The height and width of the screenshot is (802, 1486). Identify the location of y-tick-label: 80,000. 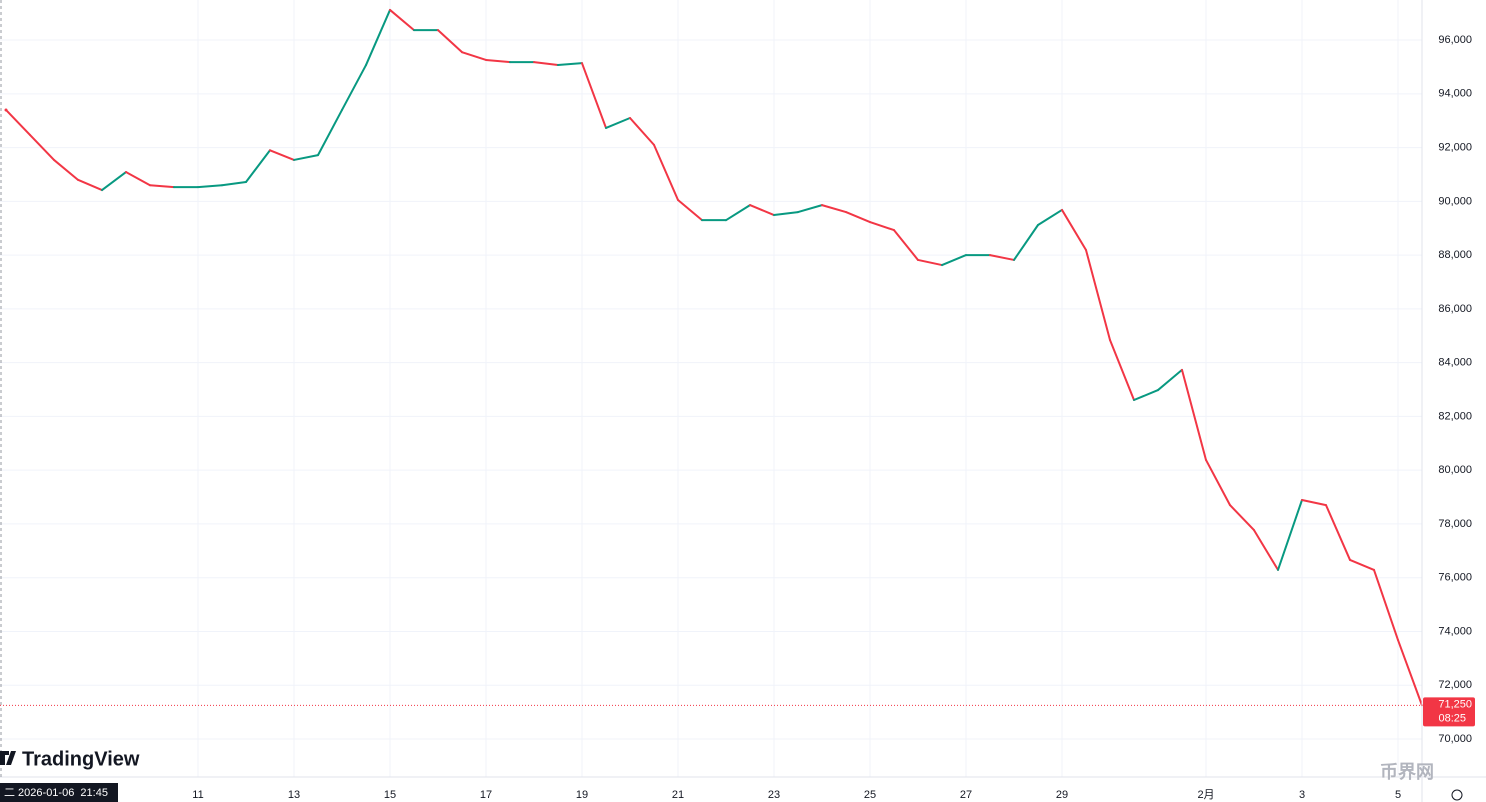
(1455, 470).